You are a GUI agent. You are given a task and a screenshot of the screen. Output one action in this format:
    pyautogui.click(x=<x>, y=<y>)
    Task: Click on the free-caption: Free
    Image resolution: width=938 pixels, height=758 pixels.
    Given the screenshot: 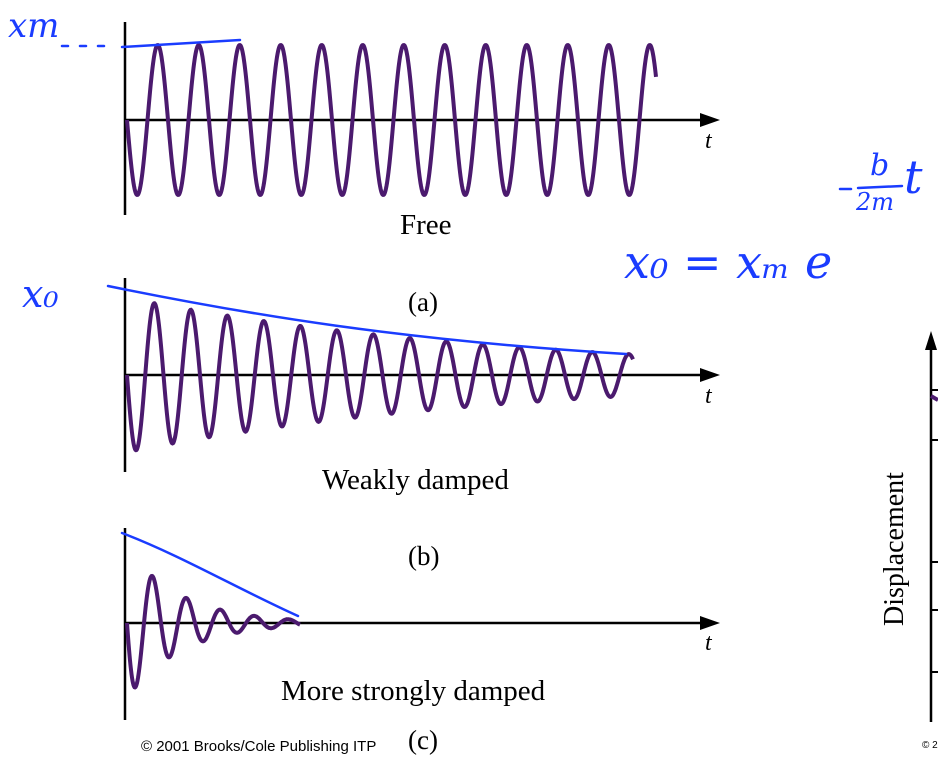 What is the action you would take?
    pyautogui.click(x=426, y=225)
    